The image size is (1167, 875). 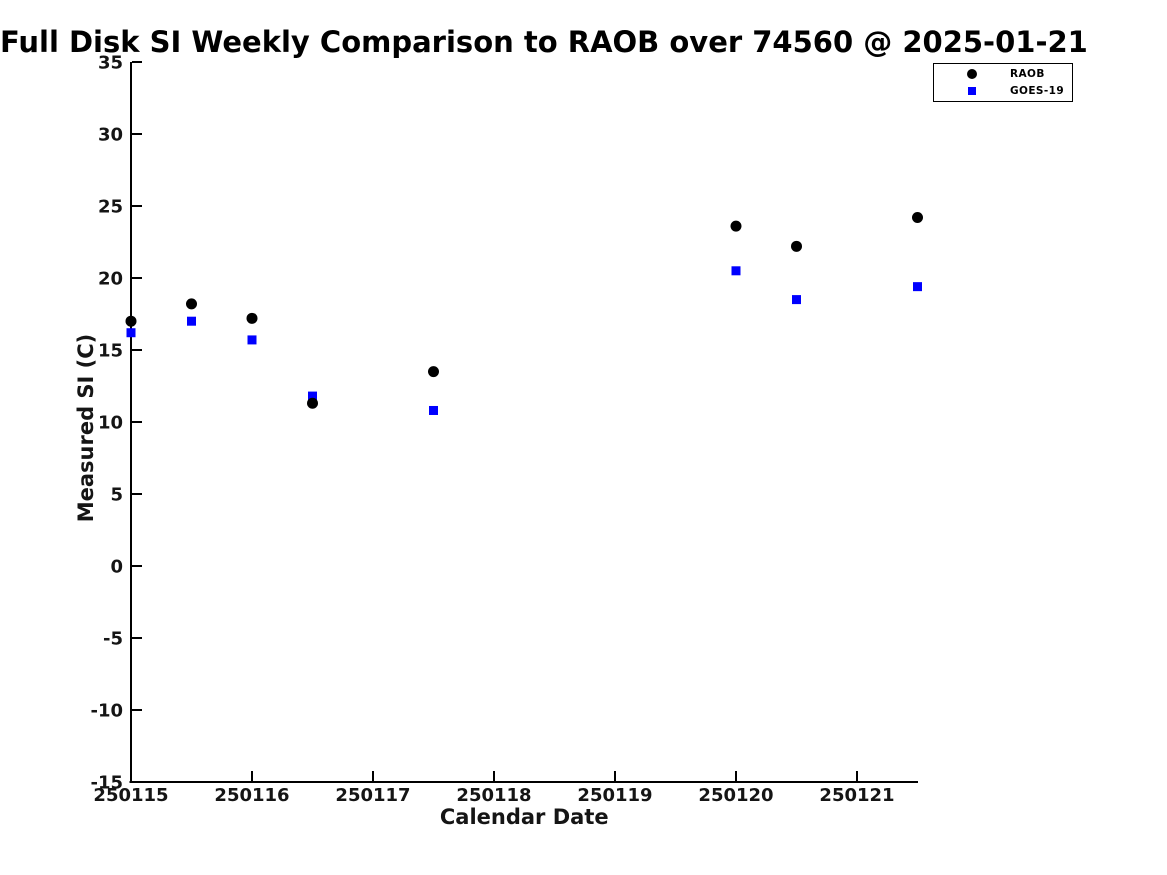 I want to click on x-tick-label: 250119, so click(x=614, y=795).